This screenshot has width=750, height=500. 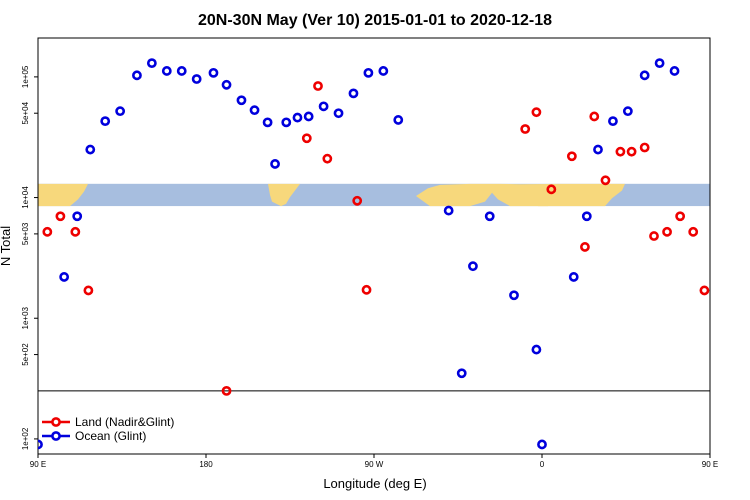 I want to click on y-axis-label: N Total, so click(x=6, y=246).